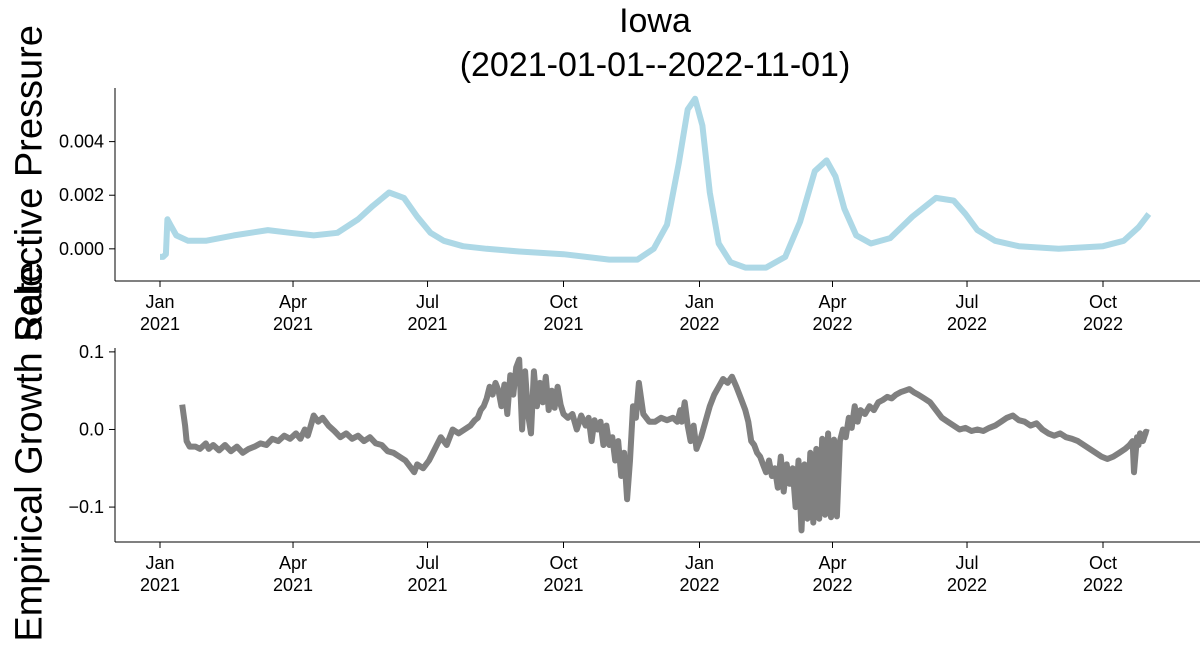  What do you see at coordinates (81, 249) in the screenshot?
I see `top-y-tick-label: 0.000` at bounding box center [81, 249].